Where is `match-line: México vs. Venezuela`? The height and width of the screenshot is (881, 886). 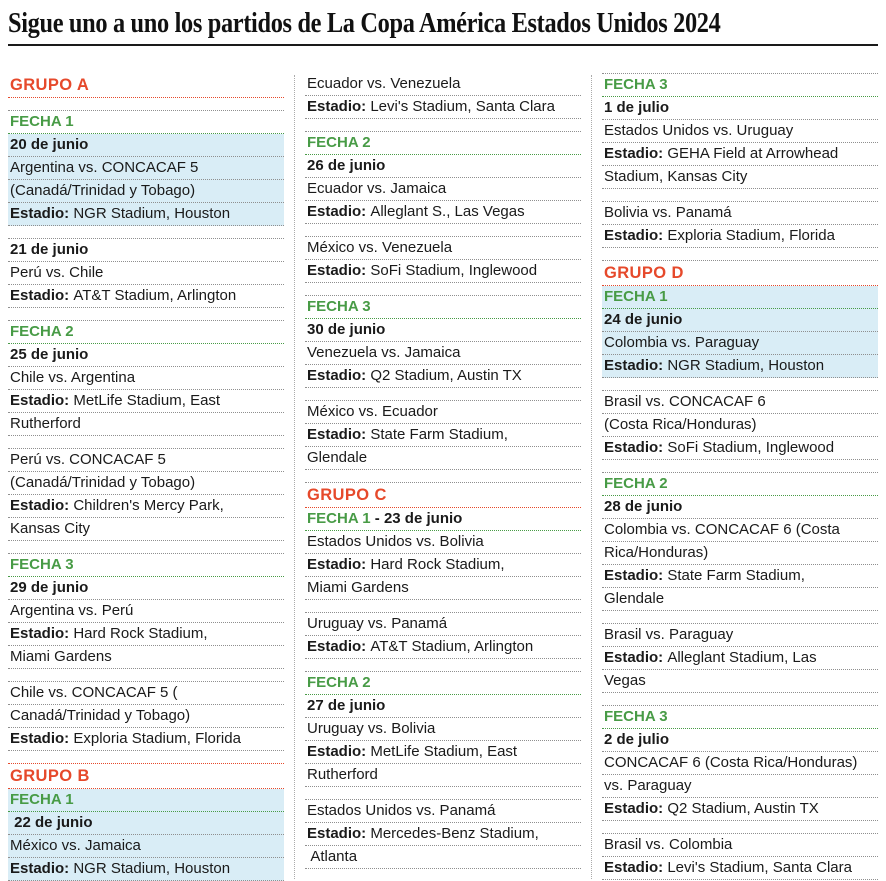
match-line: México vs. Venezuela is located at coordinates (443, 248).